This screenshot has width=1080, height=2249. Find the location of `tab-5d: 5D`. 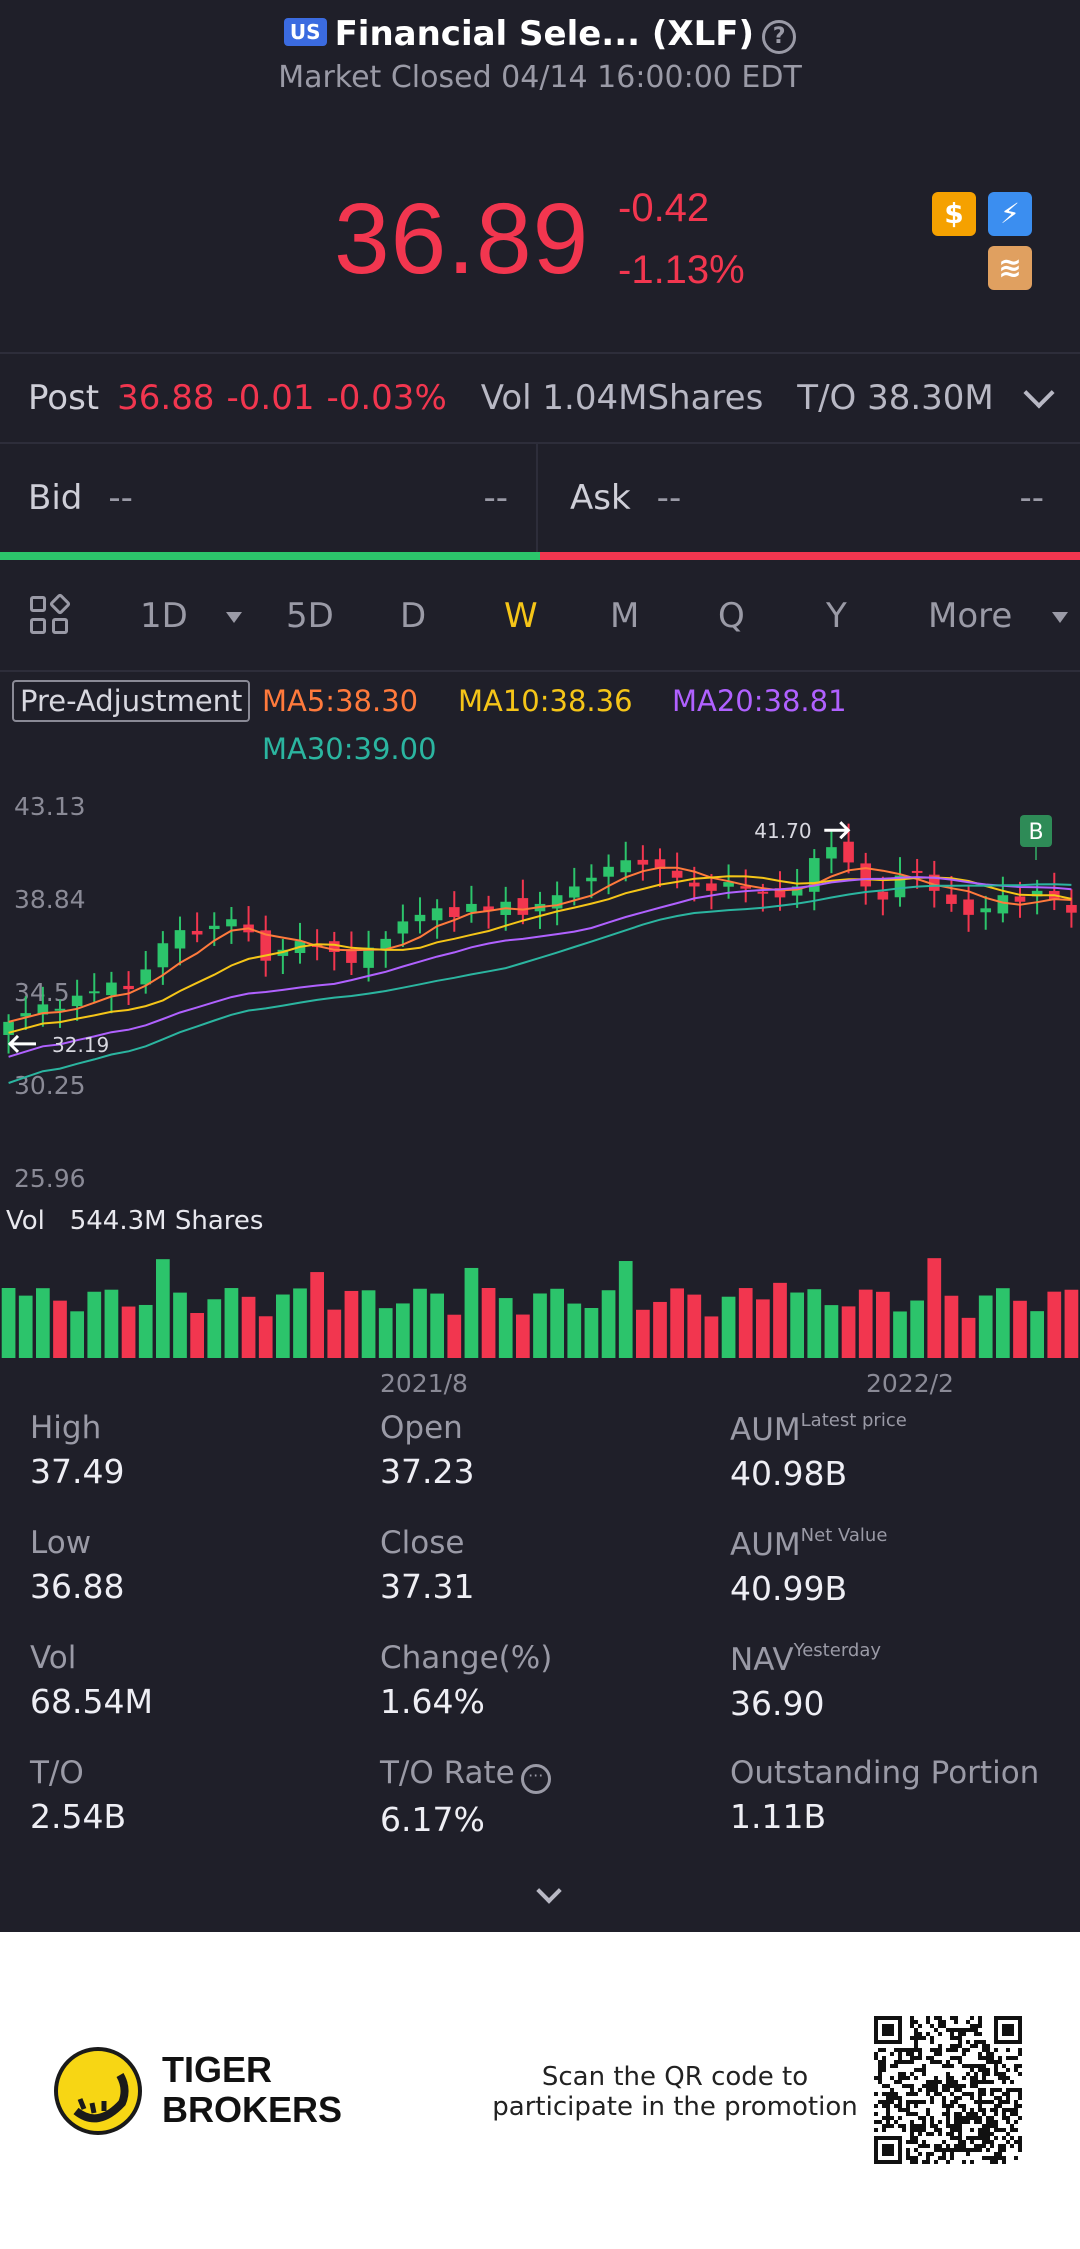

tab-5d: 5D is located at coordinates (310, 616).